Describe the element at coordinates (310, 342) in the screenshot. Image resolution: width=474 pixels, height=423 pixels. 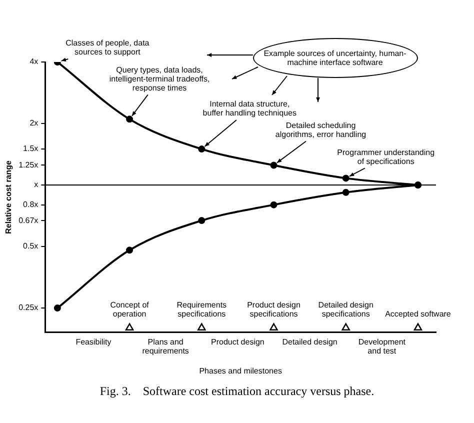
I see `text: Detailed design` at that location.